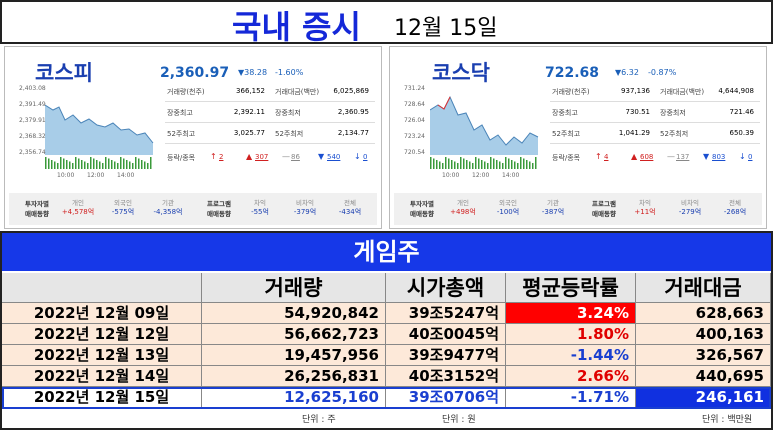 Image resolution: width=773 pixels, height=430 pixels. What do you see at coordinates (634, 133) in the screenshot?
I see `stat-value: 1,041.29` at bounding box center [634, 133].